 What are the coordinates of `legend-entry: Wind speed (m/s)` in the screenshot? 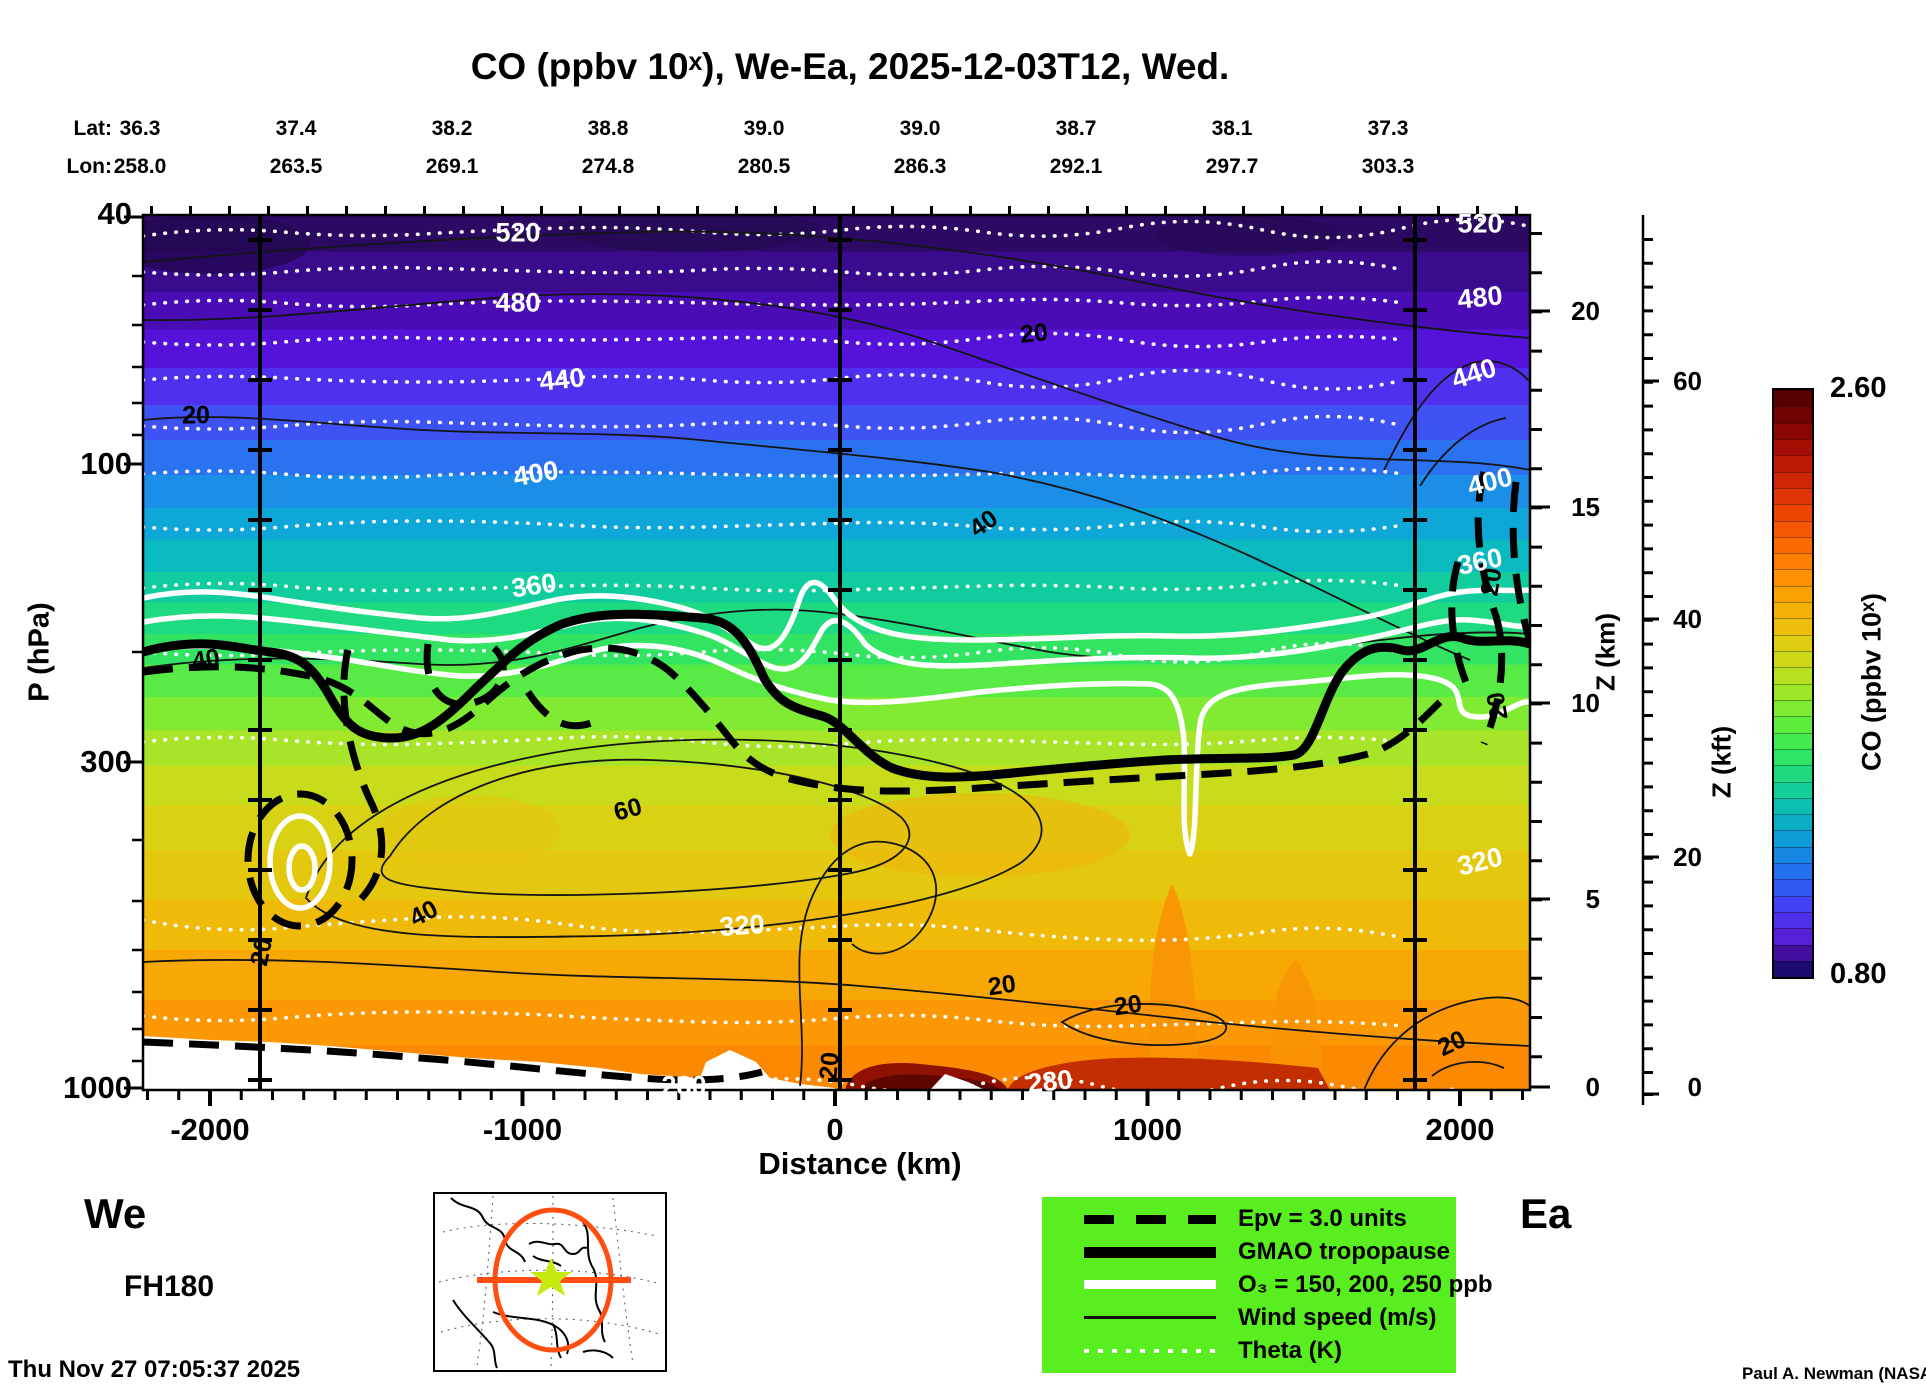 It's located at (1249, 1318).